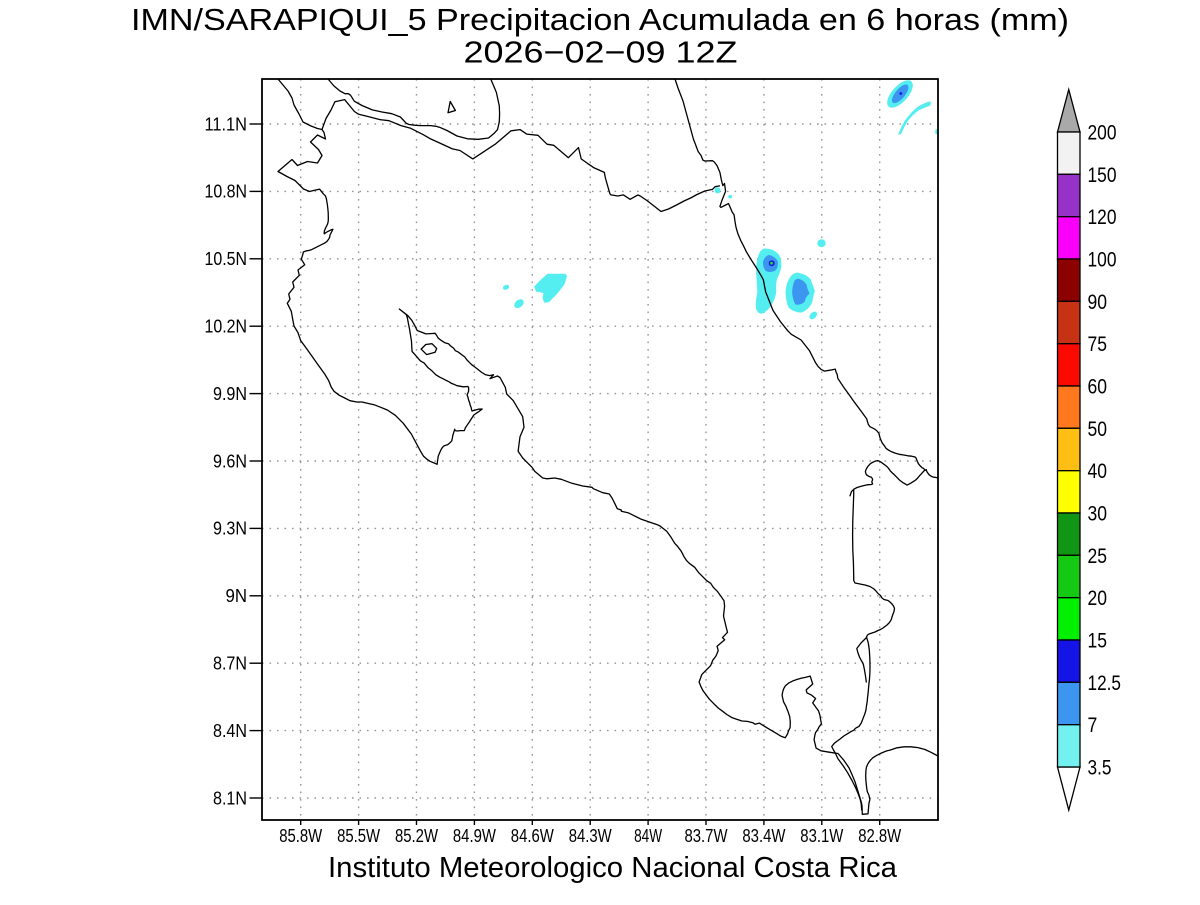  Describe the element at coordinates (230, 664) in the screenshot. I see `svg-text: 8.7N` at that location.